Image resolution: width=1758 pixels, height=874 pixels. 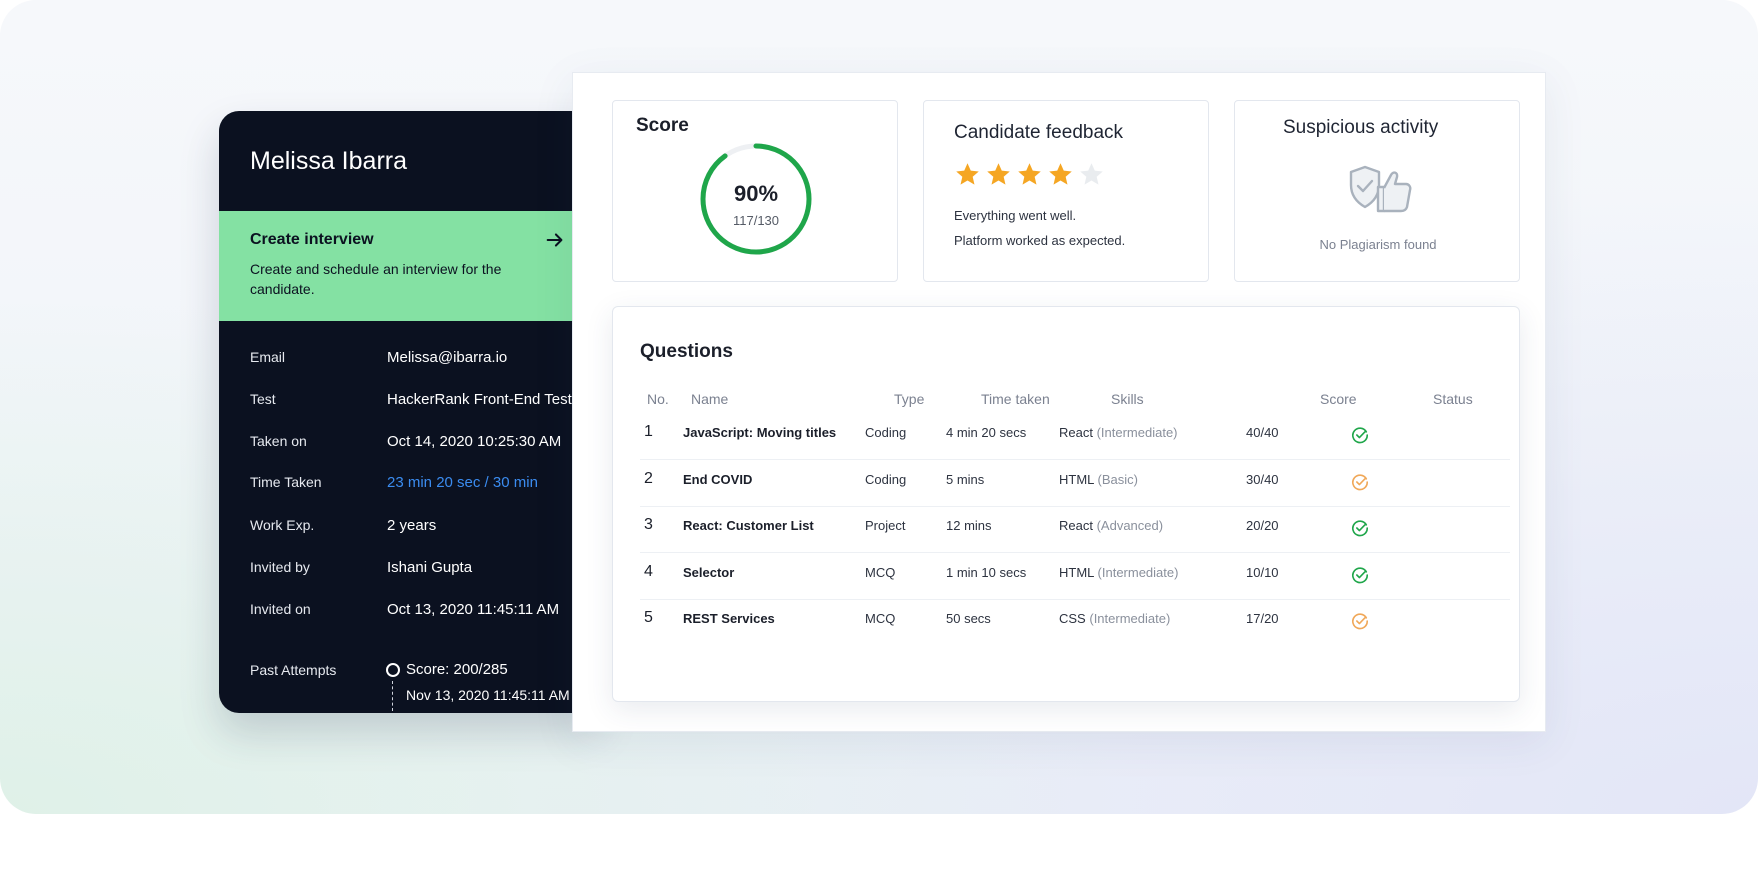 I want to click on timeline-dot-icon, so click(x=393, y=670).